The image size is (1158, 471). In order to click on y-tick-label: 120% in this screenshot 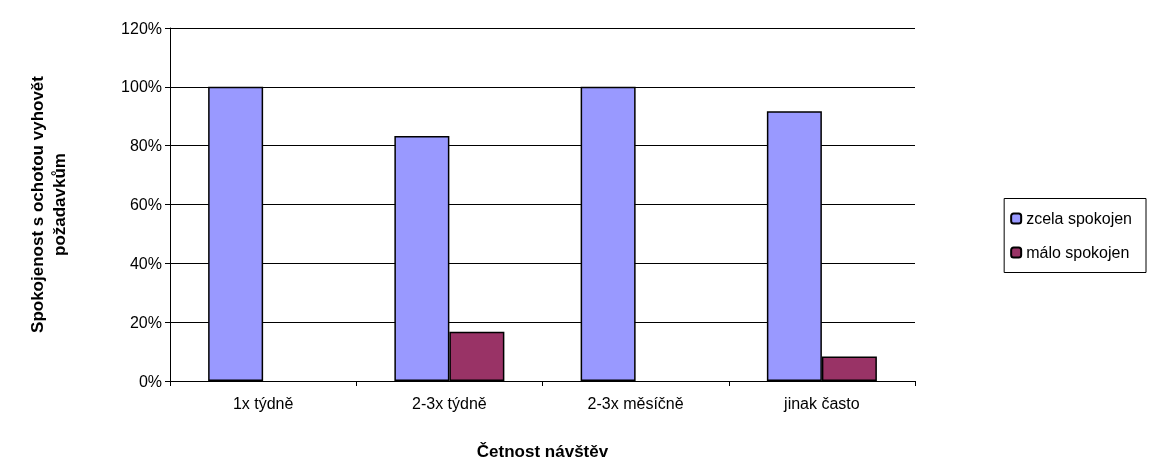, I will do `click(141, 28)`.